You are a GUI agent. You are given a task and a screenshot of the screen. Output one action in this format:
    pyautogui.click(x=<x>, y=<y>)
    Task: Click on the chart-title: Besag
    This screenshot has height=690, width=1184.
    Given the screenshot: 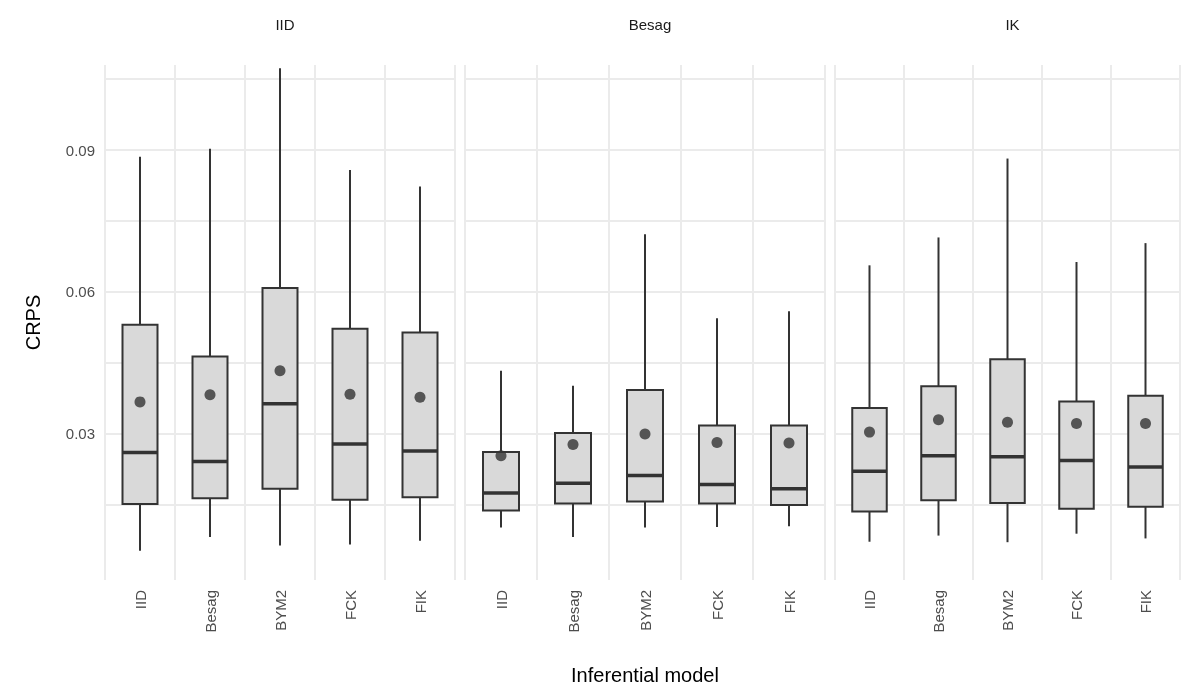 What is the action you would take?
    pyautogui.click(x=650, y=24)
    